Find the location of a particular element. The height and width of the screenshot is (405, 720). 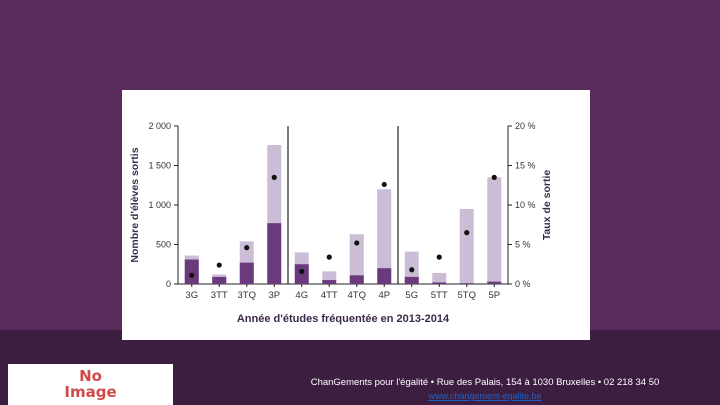

logo-placeholder-text: No Image is located at coordinates (90, 384).